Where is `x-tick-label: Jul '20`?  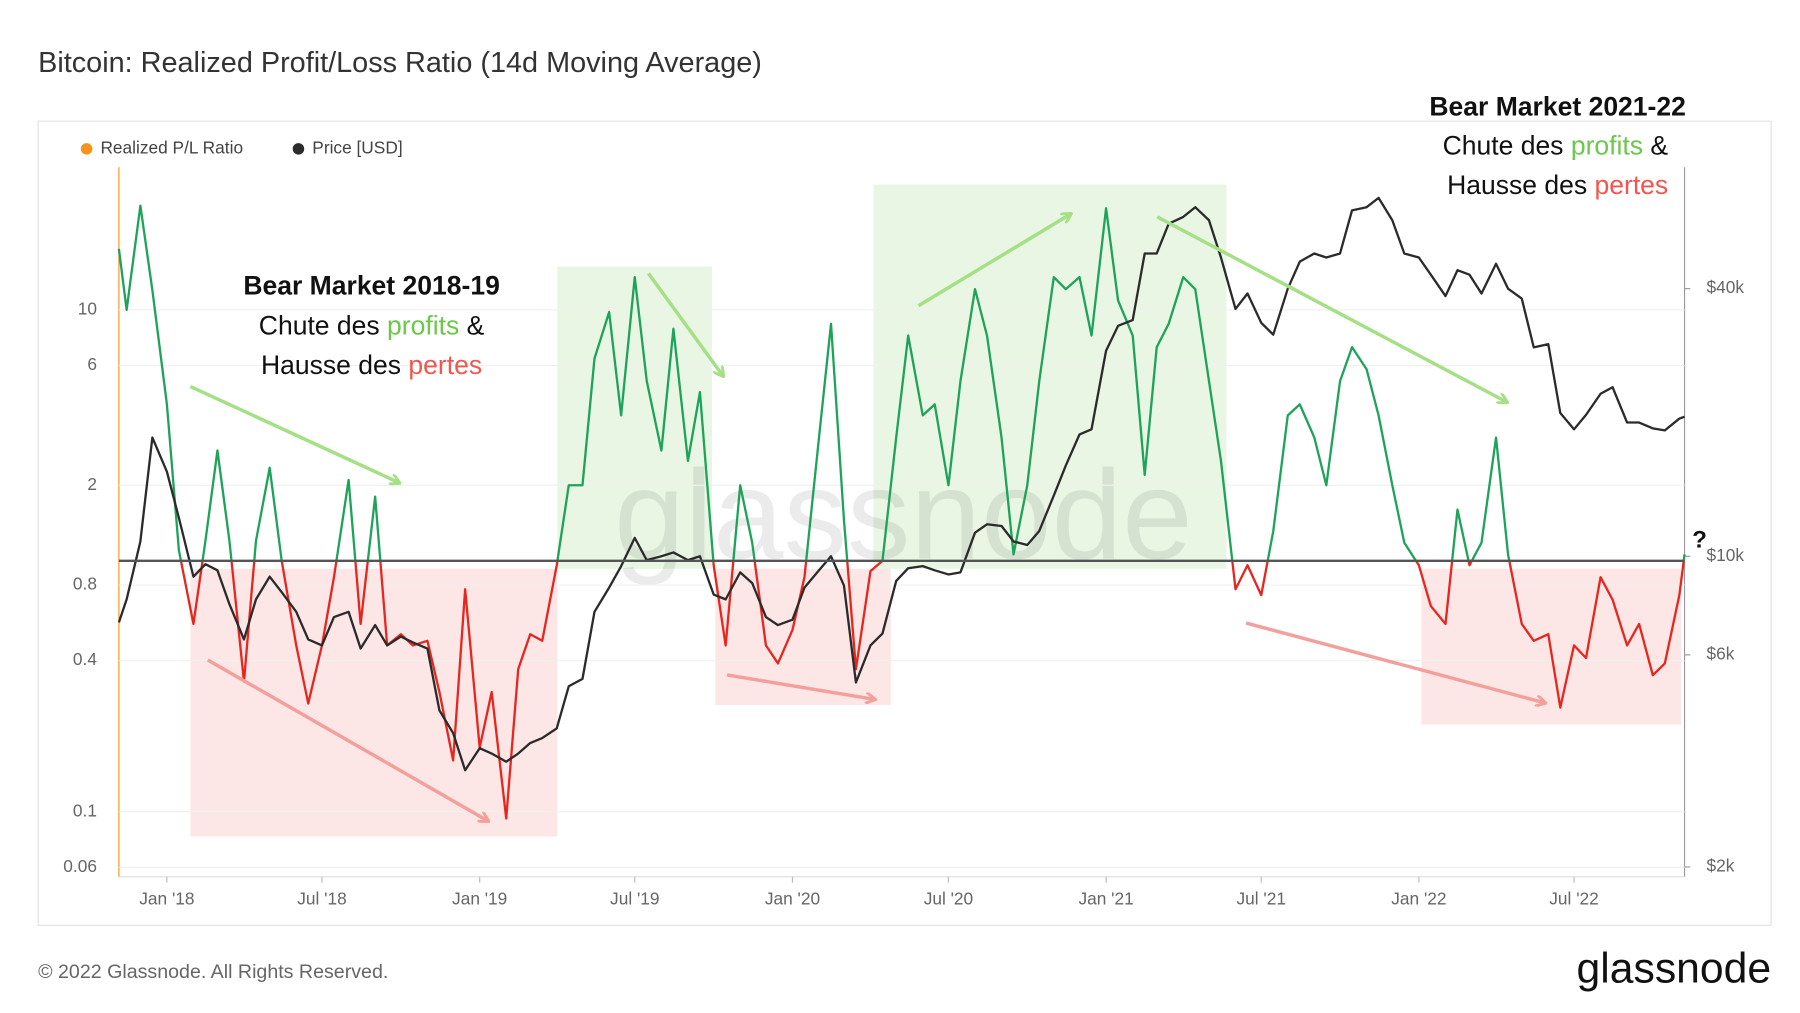
x-tick-label: Jul '20 is located at coordinates (948, 898).